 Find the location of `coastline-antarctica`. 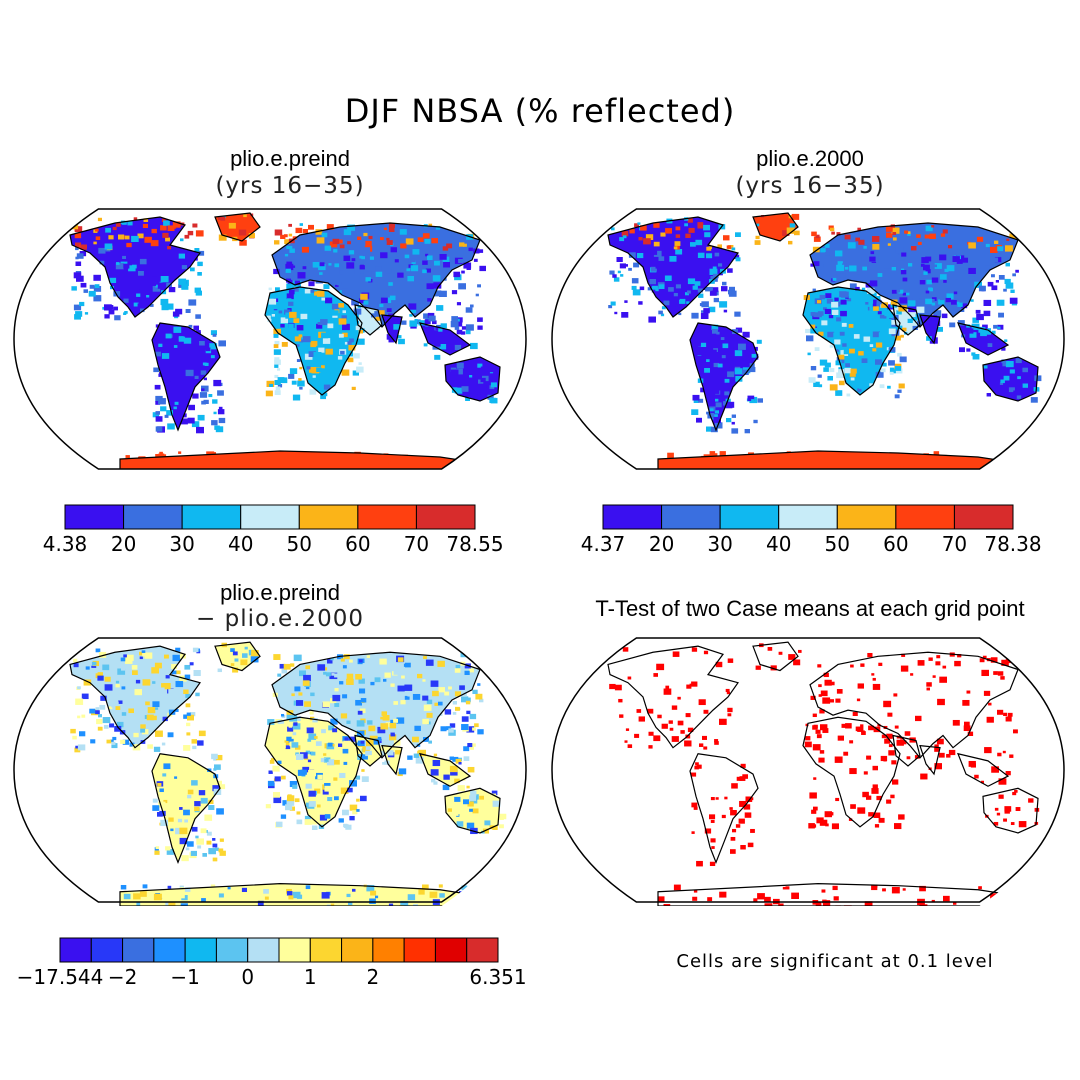

coastline-antarctica is located at coordinates (838, 459).